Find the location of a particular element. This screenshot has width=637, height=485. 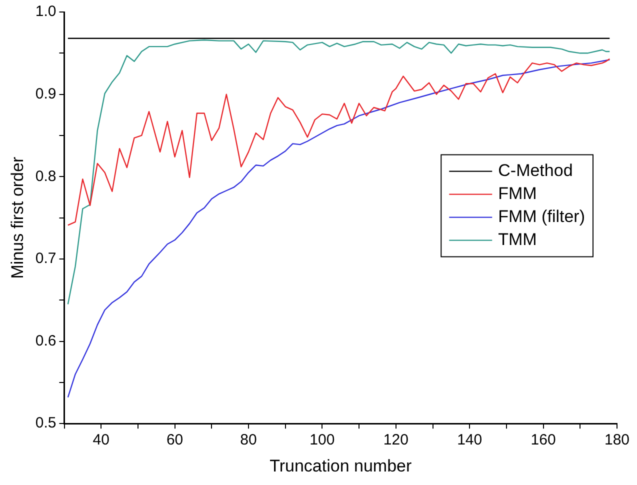

y-tick-label: 0.9 is located at coordinates (45, 93).